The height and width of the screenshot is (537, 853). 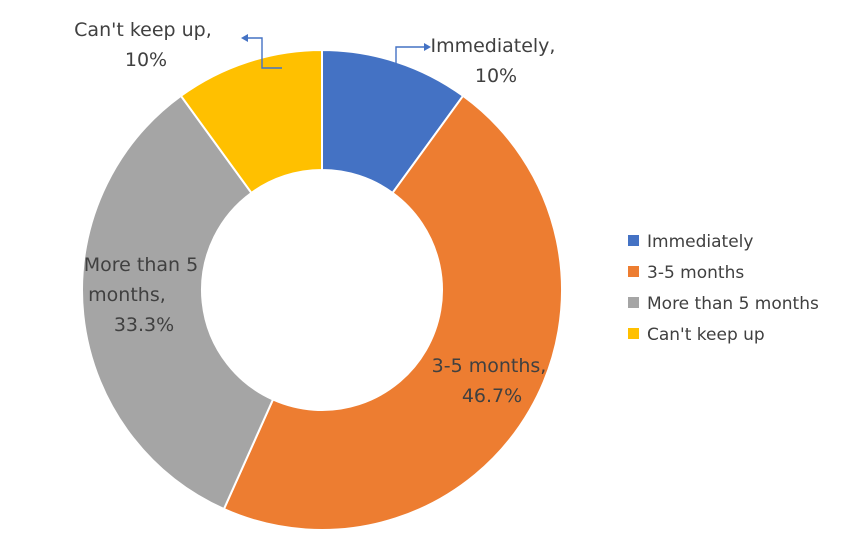 What do you see at coordinates (251, 121) in the screenshot?
I see `donut-slice-can-t-keep-up` at bounding box center [251, 121].